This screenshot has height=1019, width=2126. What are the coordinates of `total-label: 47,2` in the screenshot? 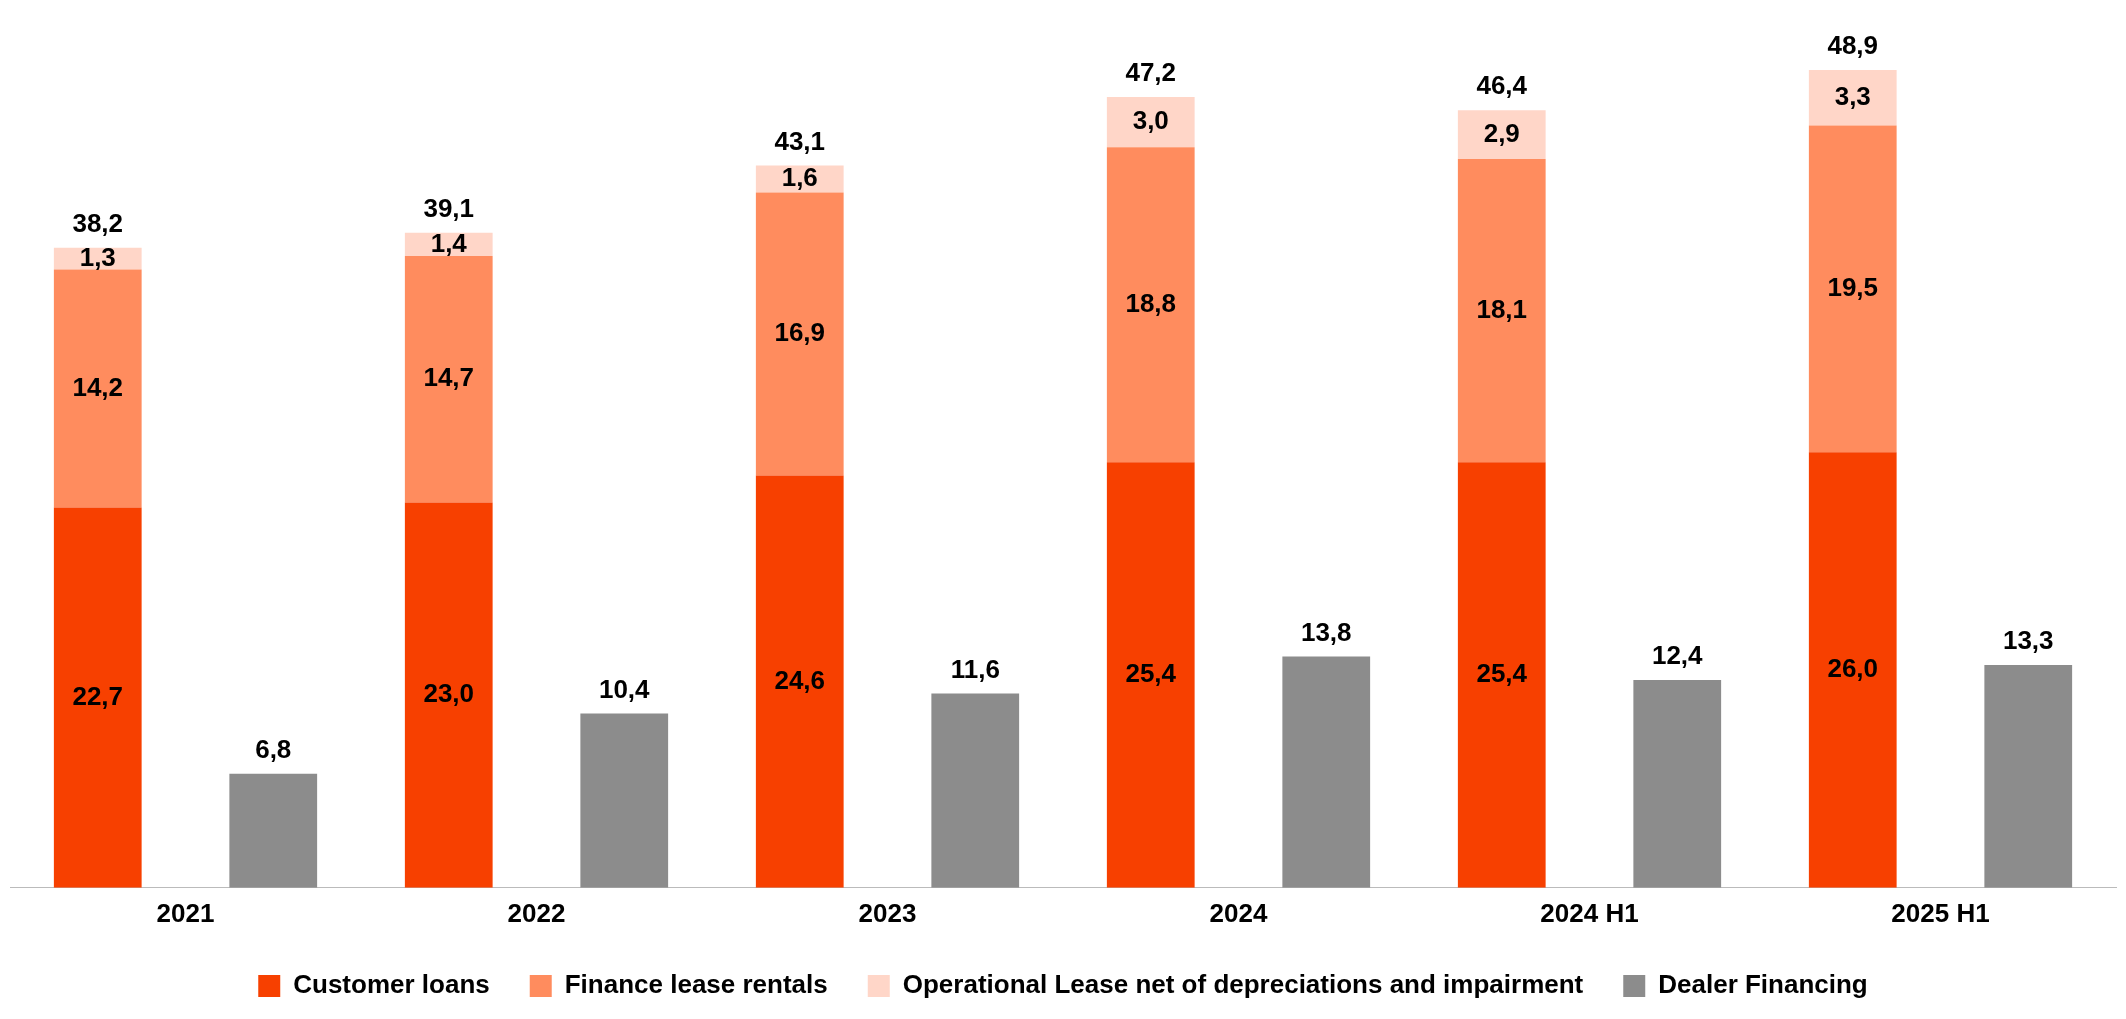 It's located at (1151, 72).